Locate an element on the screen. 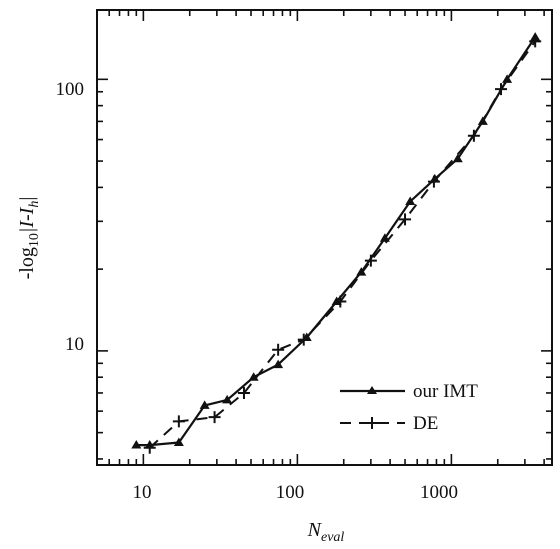 Image resolution: width=560 pixels, height=549 pixels. legend-label-imt: our IMT is located at coordinates (445, 391).